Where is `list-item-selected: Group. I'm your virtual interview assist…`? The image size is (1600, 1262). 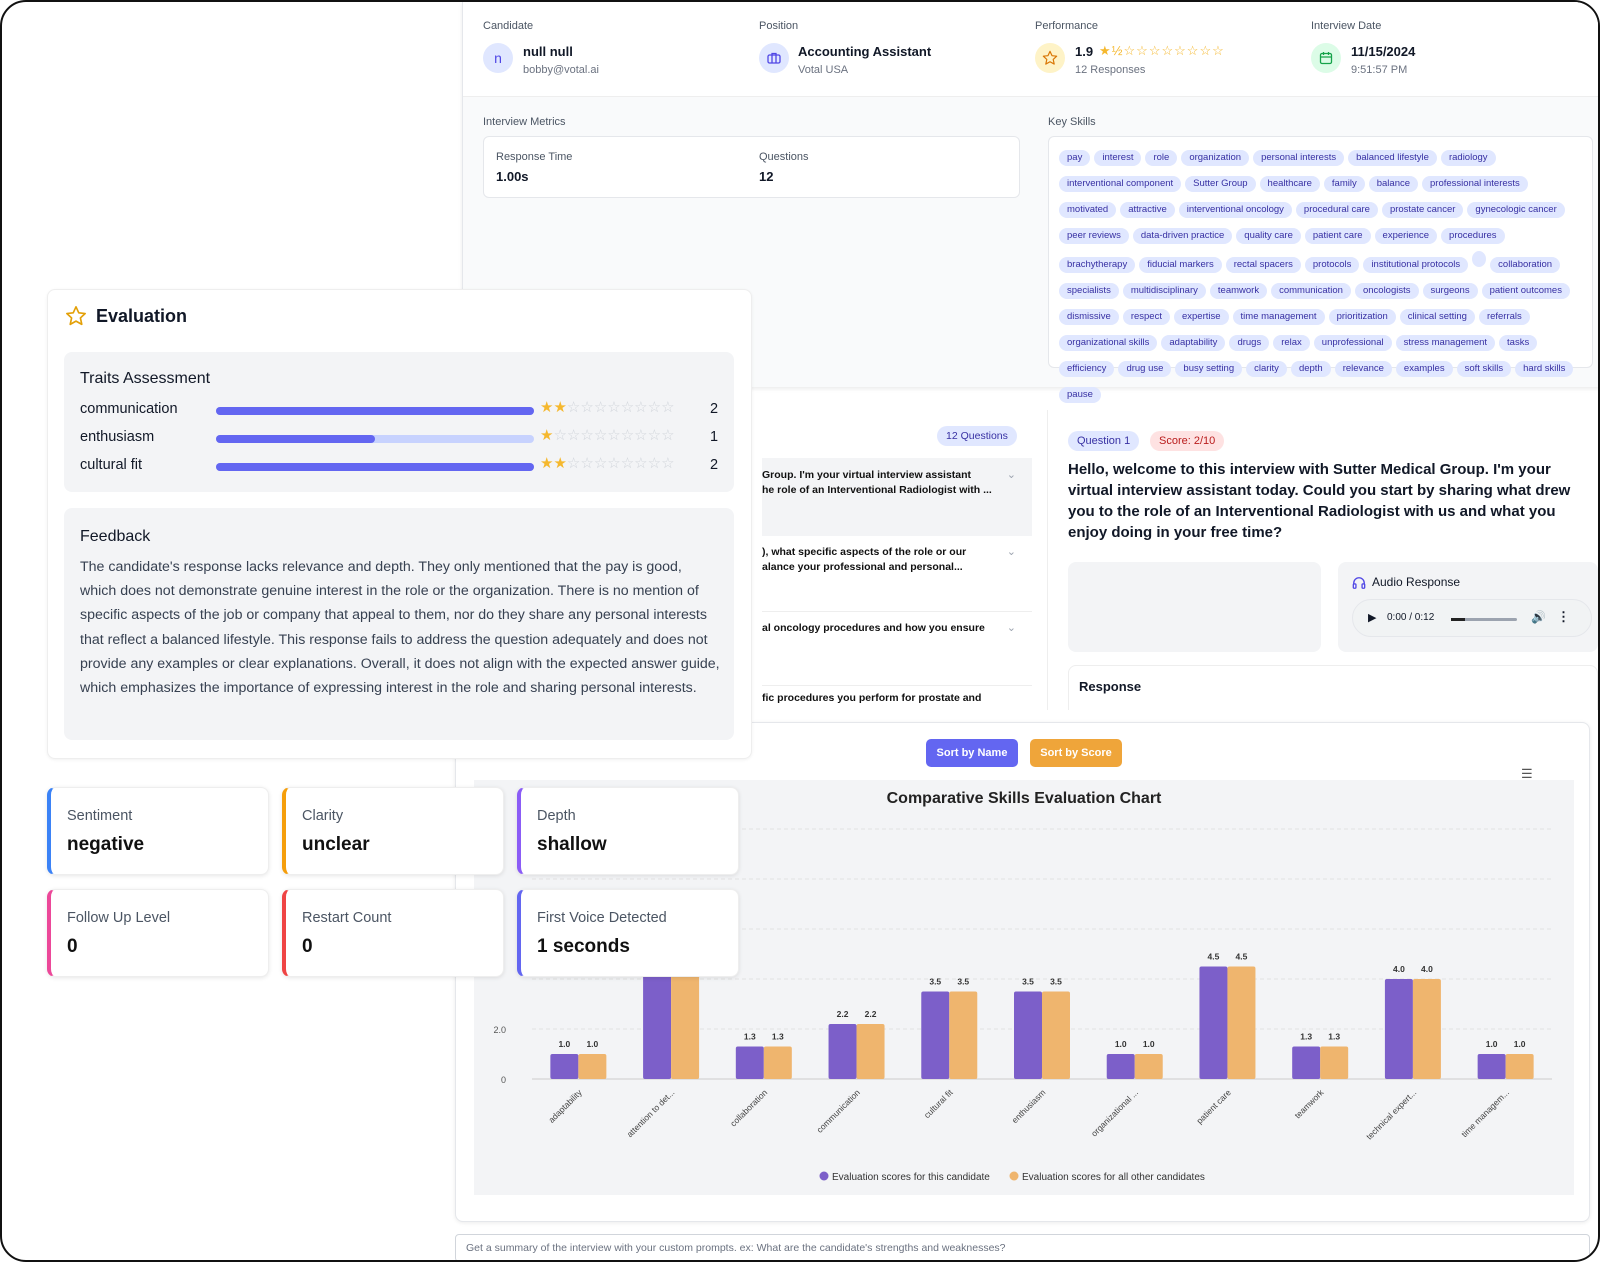 list-item-selected: Group. I'm your virtual interview assist… is located at coordinates (897, 497).